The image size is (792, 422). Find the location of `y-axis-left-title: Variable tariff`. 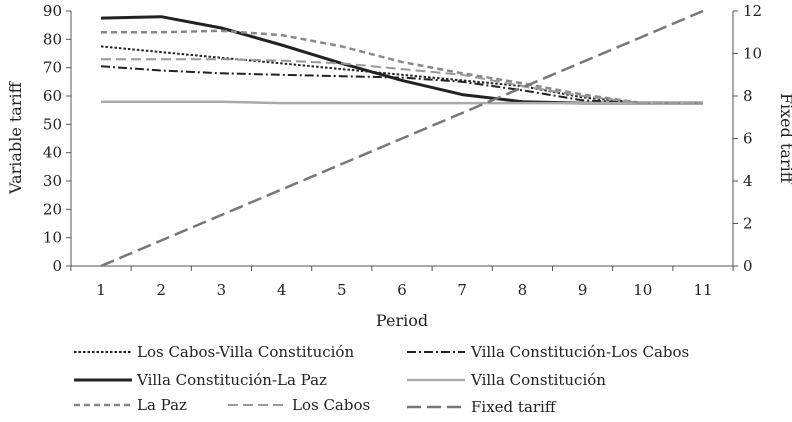

y-axis-left-title: Variable tariff is located at coordinates (15, 137).